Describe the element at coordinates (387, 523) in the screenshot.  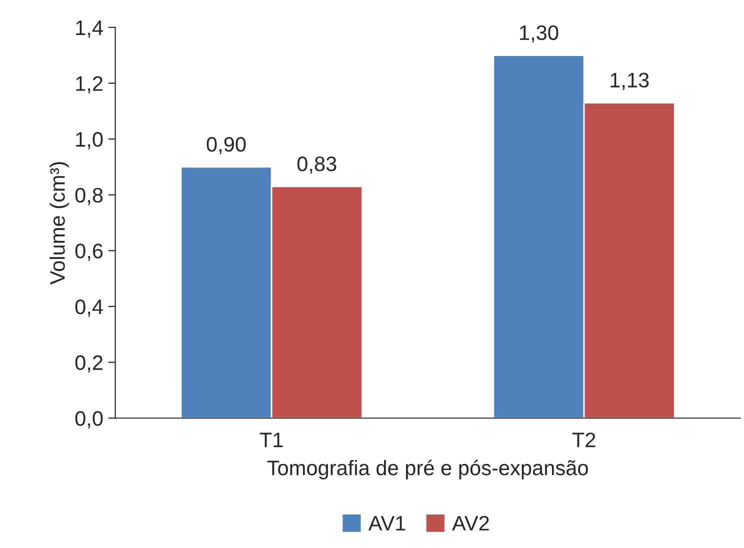
I see `legend-label: AV1` at that location.